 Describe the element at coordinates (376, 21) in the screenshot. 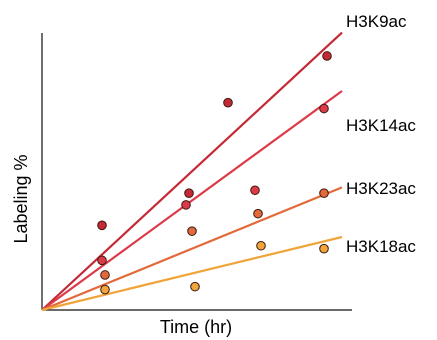

I see `series-label-h3k9ac: H3K9ac` at that location.